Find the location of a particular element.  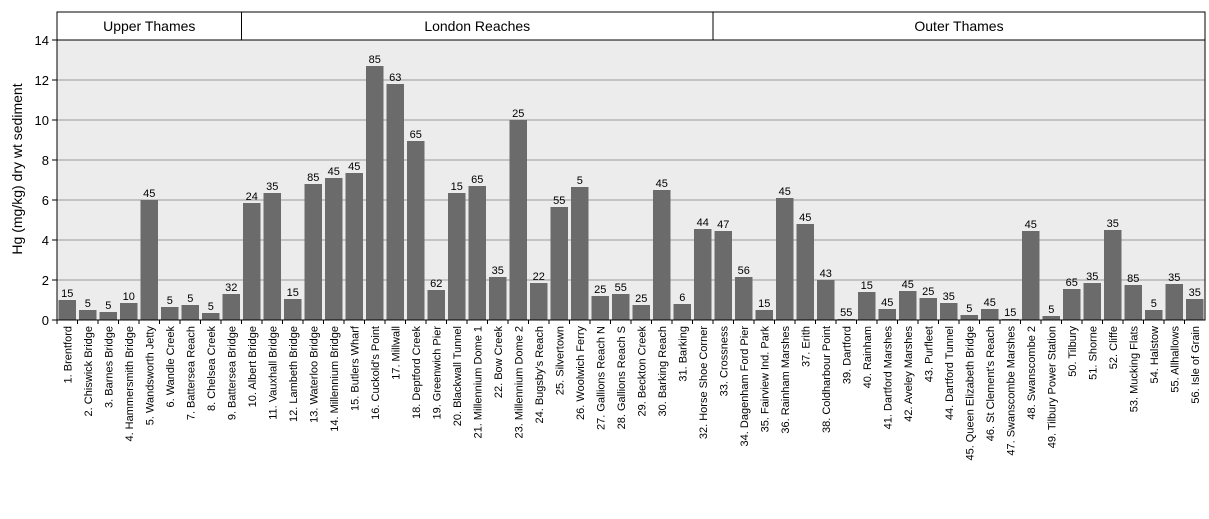

x-tick-label: 8. Chelsea Creek is located at coordinates (212, 368).